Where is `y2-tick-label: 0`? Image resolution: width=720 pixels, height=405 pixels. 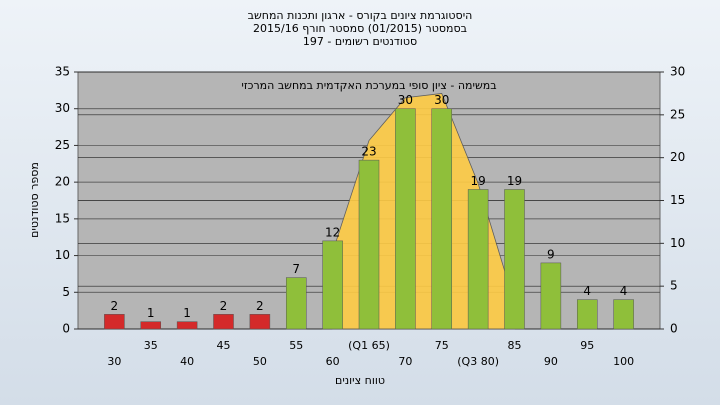
y2-tick-label: 0 is located at coordinates (674, 329).